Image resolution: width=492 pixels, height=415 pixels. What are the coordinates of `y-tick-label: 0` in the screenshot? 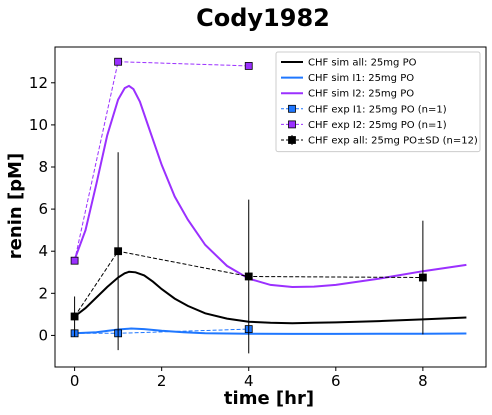 It's located at (43, 335).